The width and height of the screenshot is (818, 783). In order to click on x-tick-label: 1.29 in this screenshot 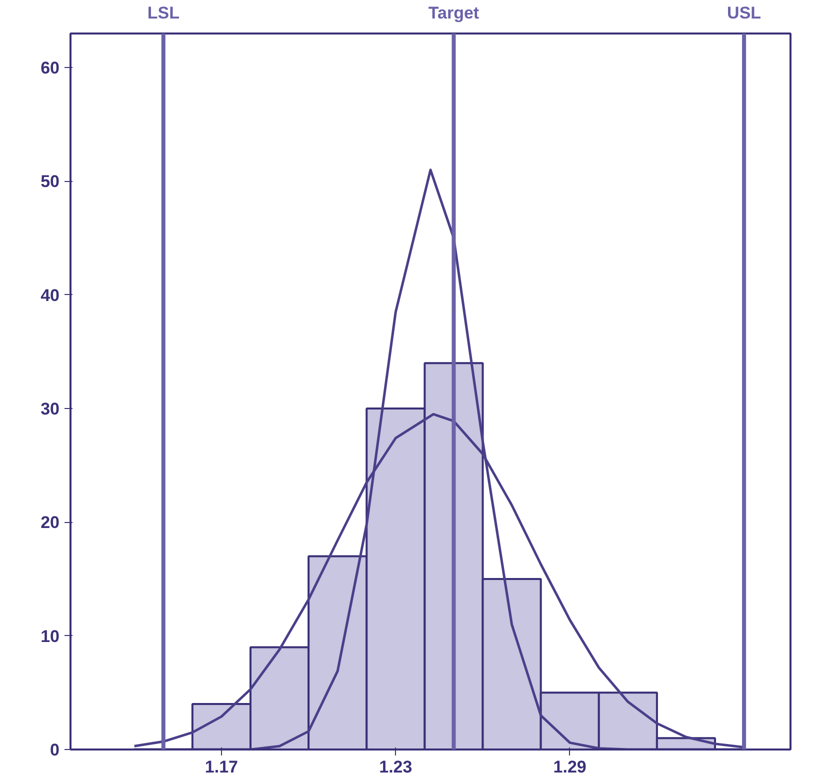, I will do `click(569, 767)`.